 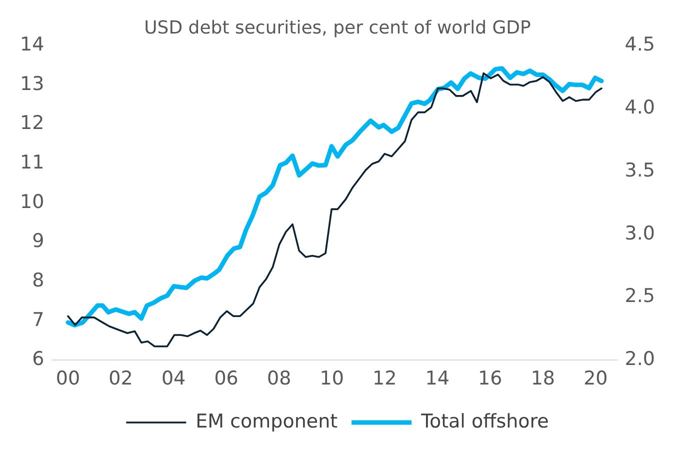 What do you see at coordinates (38, 280) in the screenshot?
I see `y-tick-label: 8` at bounding box center [38, 280].